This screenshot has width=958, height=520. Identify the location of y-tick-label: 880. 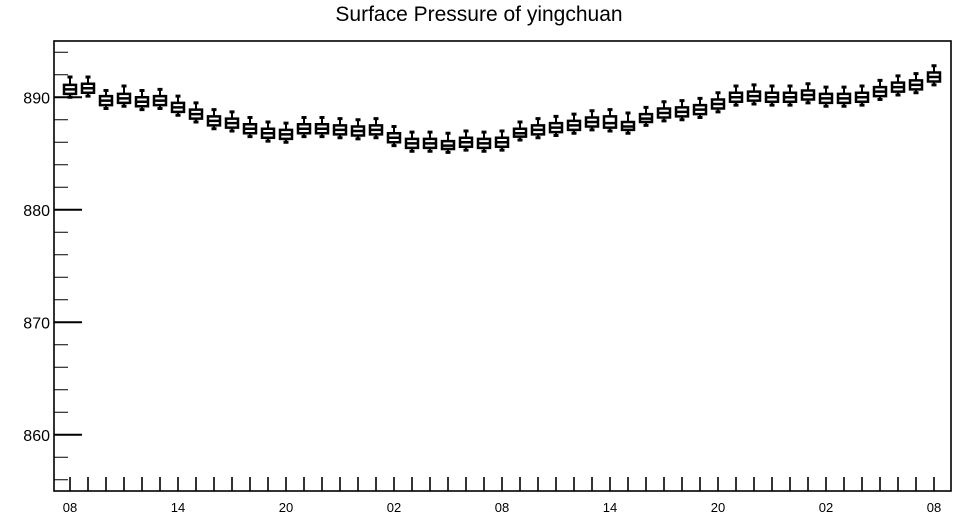
(36, 211).